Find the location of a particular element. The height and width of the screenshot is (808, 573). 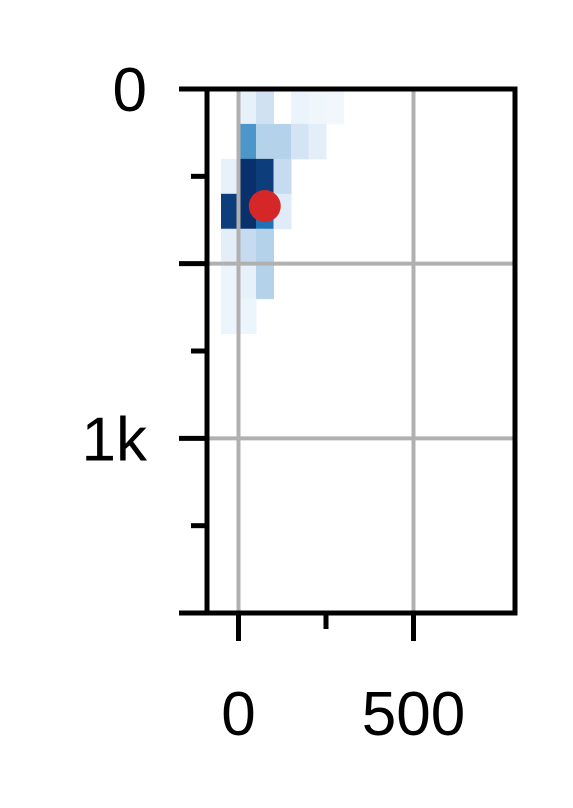

marker-point is located at coordinates (264, 206).